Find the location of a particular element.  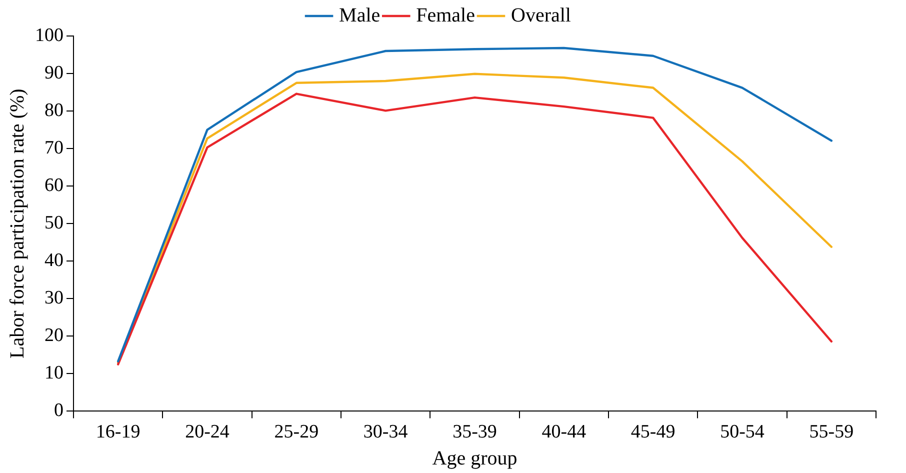

x-tick-label: 50-54 is located at coordinates (742, 432).